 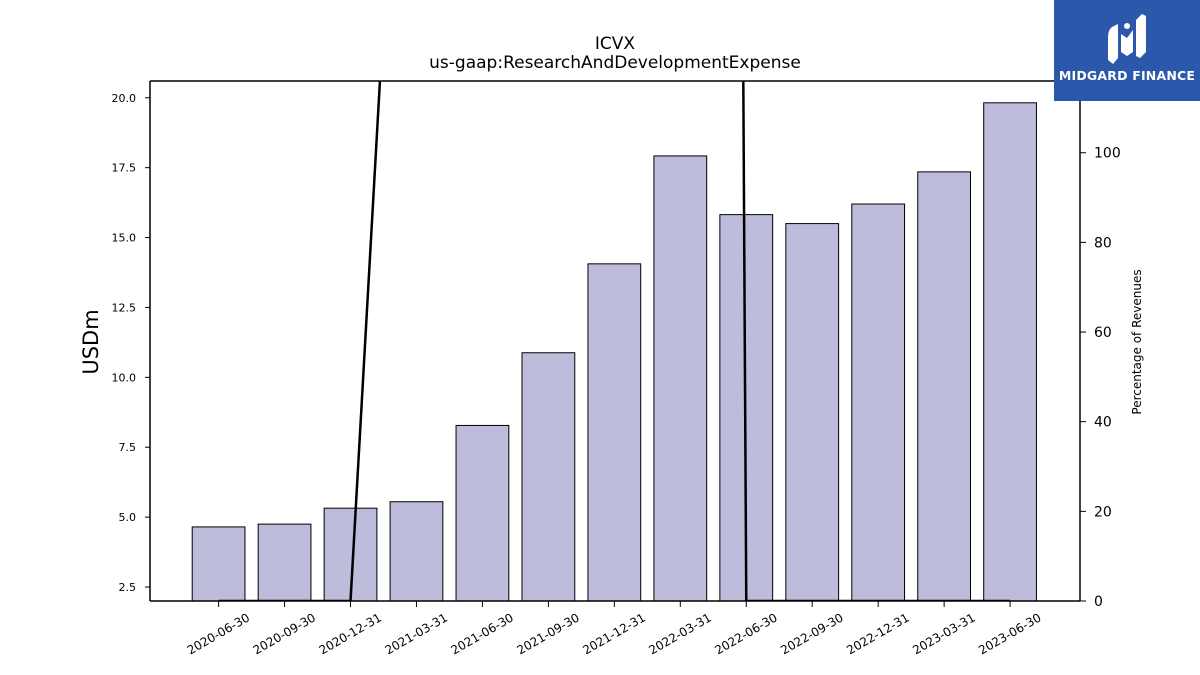 I want to click on y-tick-label: 7.5, so click(x=128, y=447).